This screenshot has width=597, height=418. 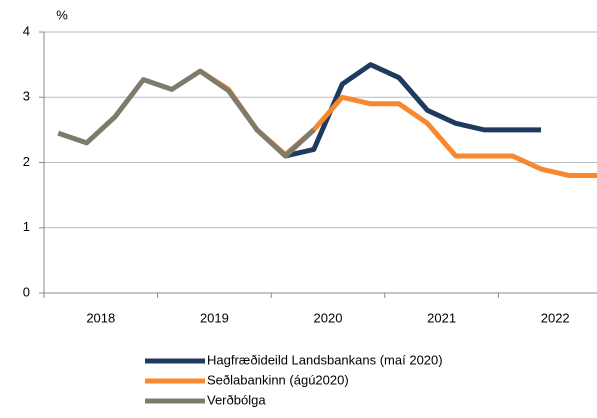 What do you see at coordinates (26, 291) in the screenshot?
I see `y-tick-label: 0` at bounding box center [26, 291].